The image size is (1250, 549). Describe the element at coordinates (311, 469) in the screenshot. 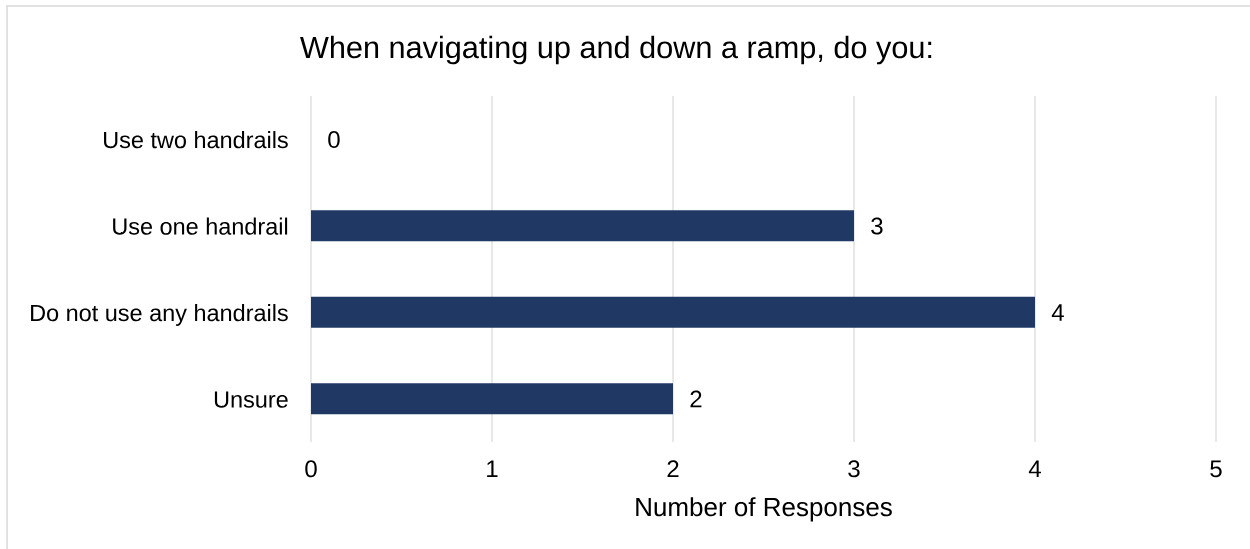

I see `x-tick-label: 0` at that location.